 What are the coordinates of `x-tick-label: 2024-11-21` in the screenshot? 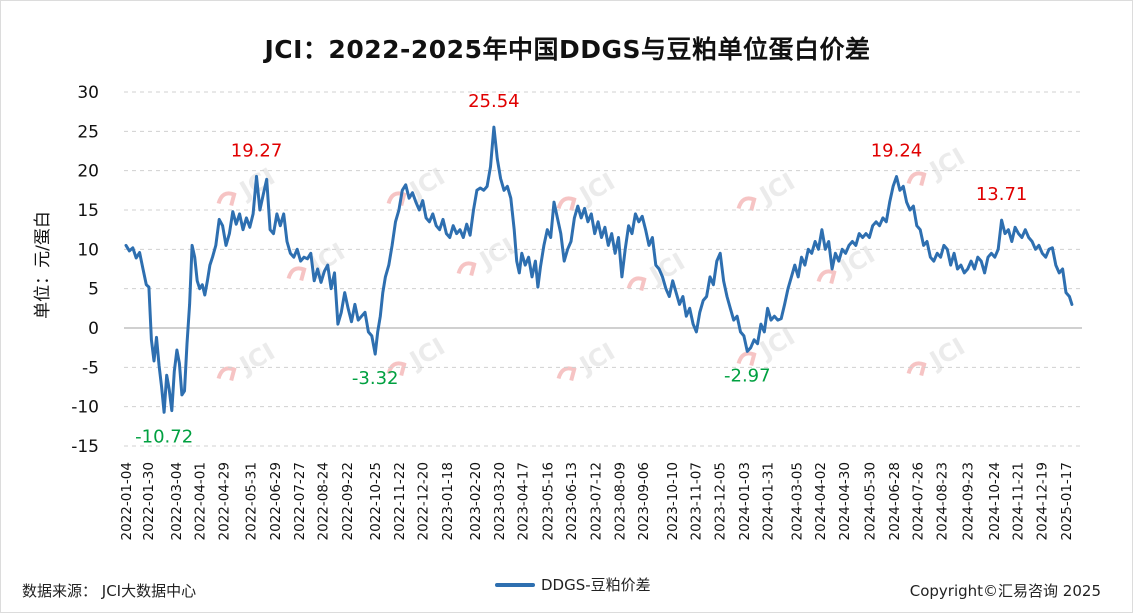 It's located at (1019, 501).